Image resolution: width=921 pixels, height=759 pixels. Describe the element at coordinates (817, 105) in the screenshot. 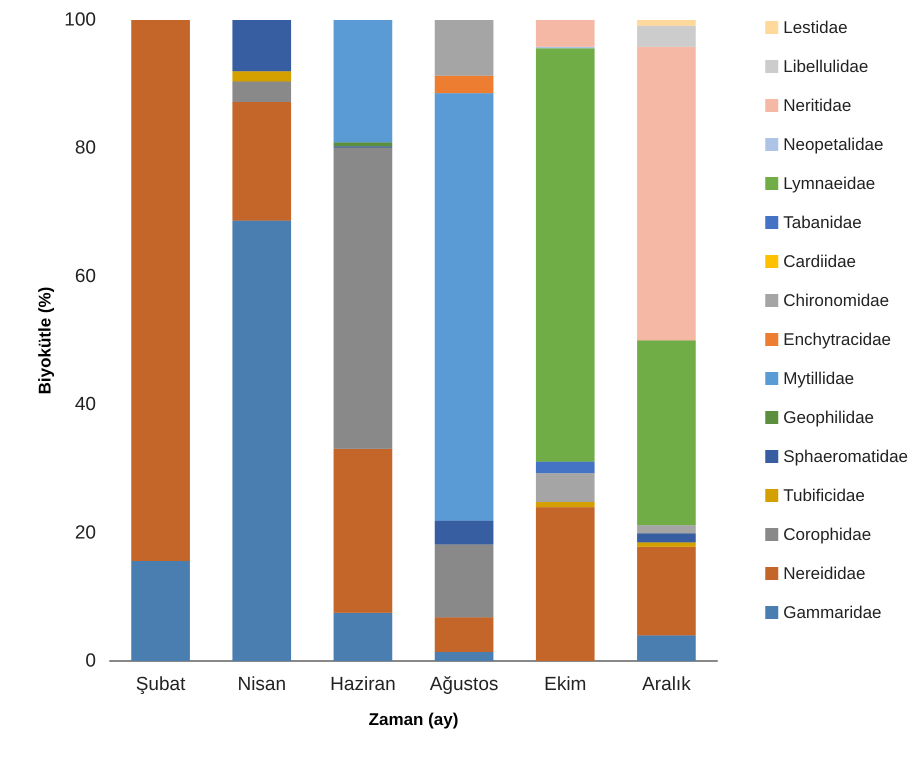

I see `legend-label: Neritidae` at that location.